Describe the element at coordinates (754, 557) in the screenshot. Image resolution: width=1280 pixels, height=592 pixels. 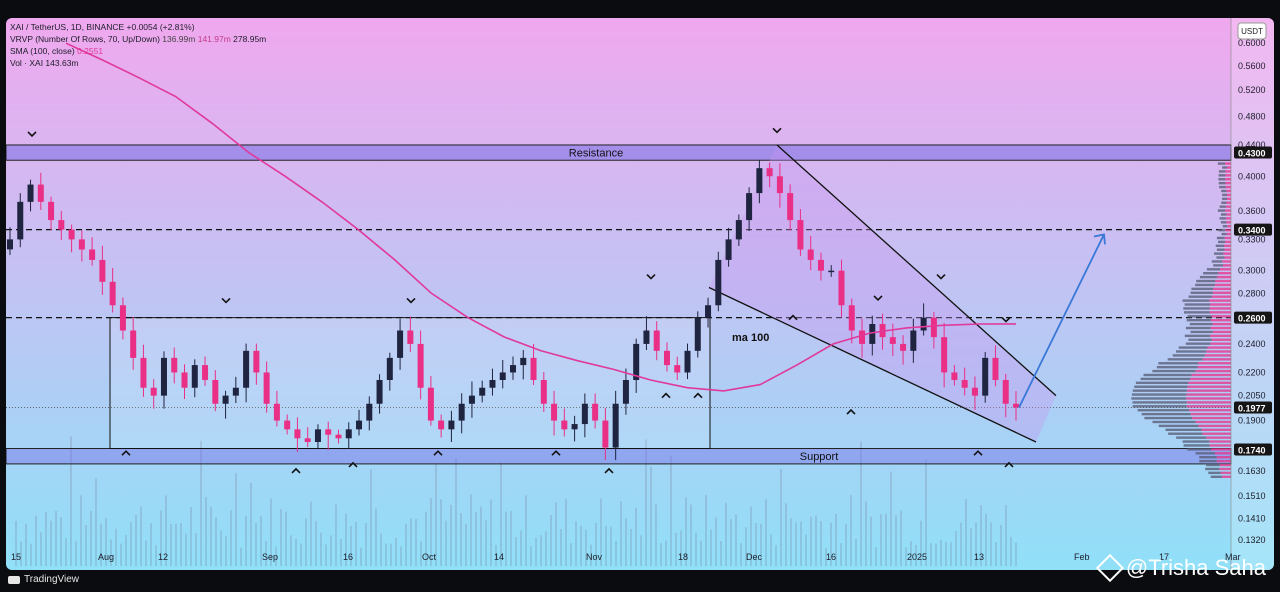
I see `x-tick-label: Dec` at that location.